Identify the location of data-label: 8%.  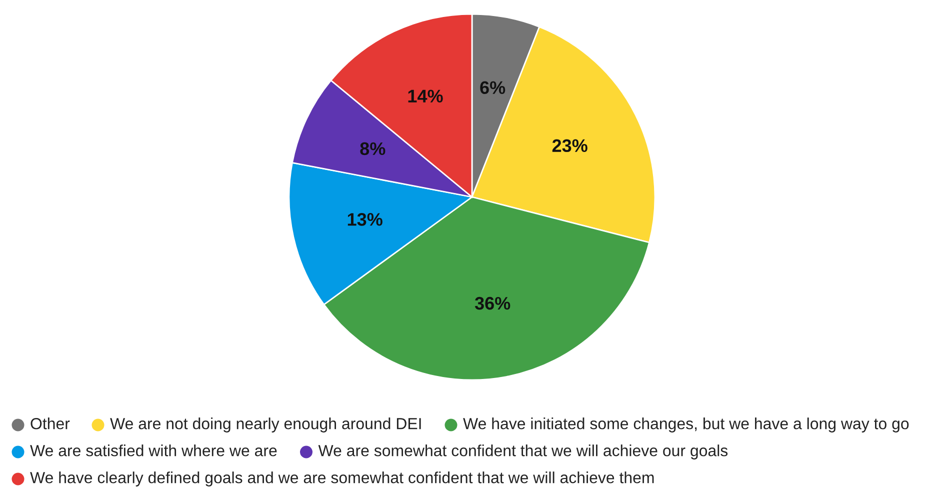
(373, 149).